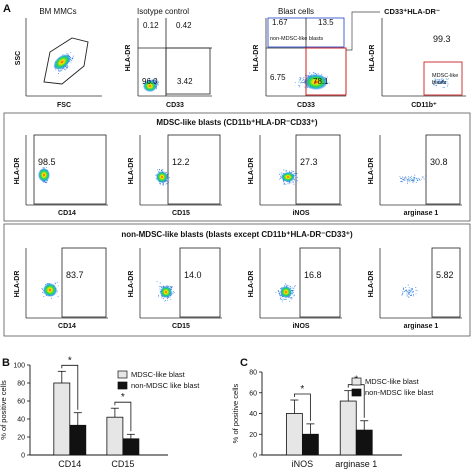 Image resolution: width=474 pixels, height=474 pixels. Describe the element at coordinates (326, 22) in the screenshot. I see `quadrant-ur-value: 13.5` at that location.